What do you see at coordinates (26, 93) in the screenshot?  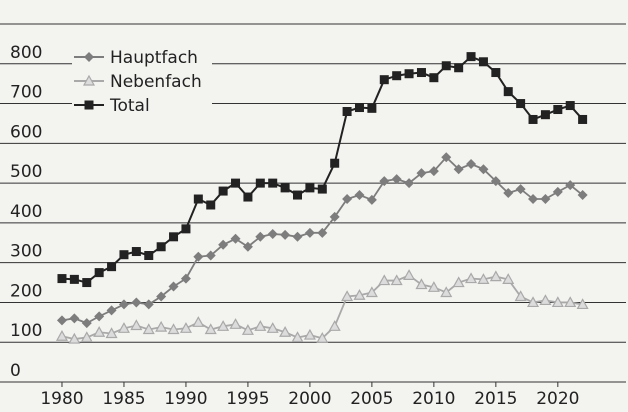 I see `y-tick-label: 700` at bounding box center [26, 93].